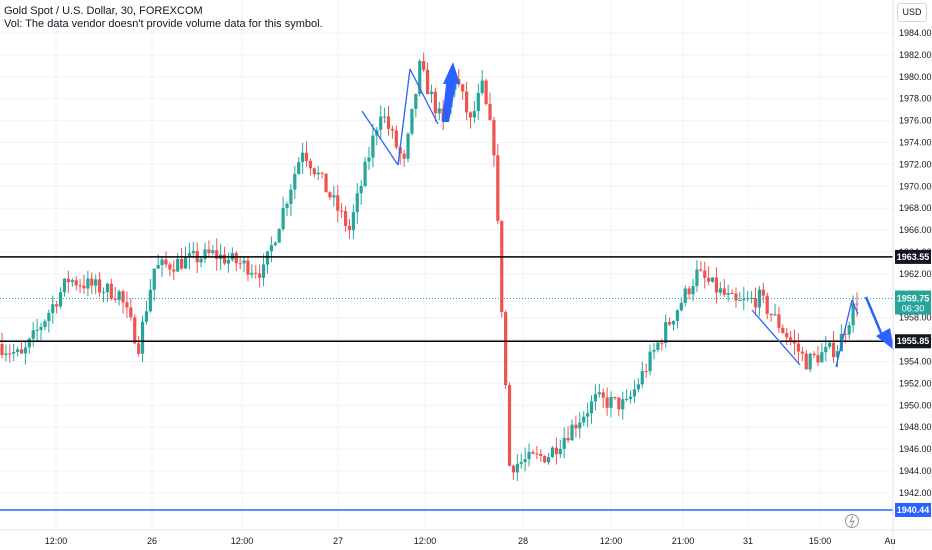 This screenshot has height=550, width=932. I want to click on y-tick-label: 1984.00, so click(915, 33).